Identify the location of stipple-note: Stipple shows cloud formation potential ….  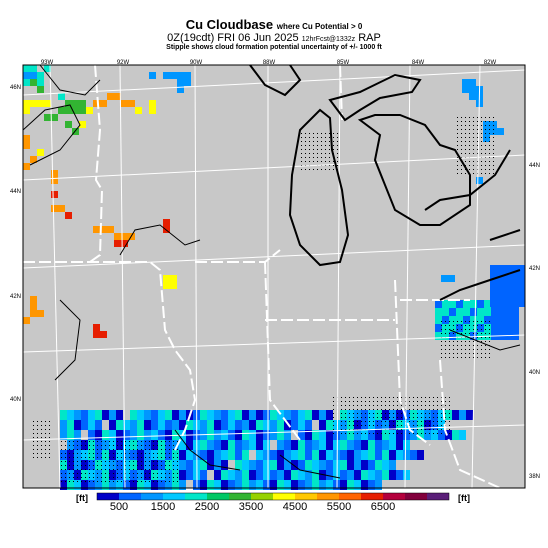
(274, 47).